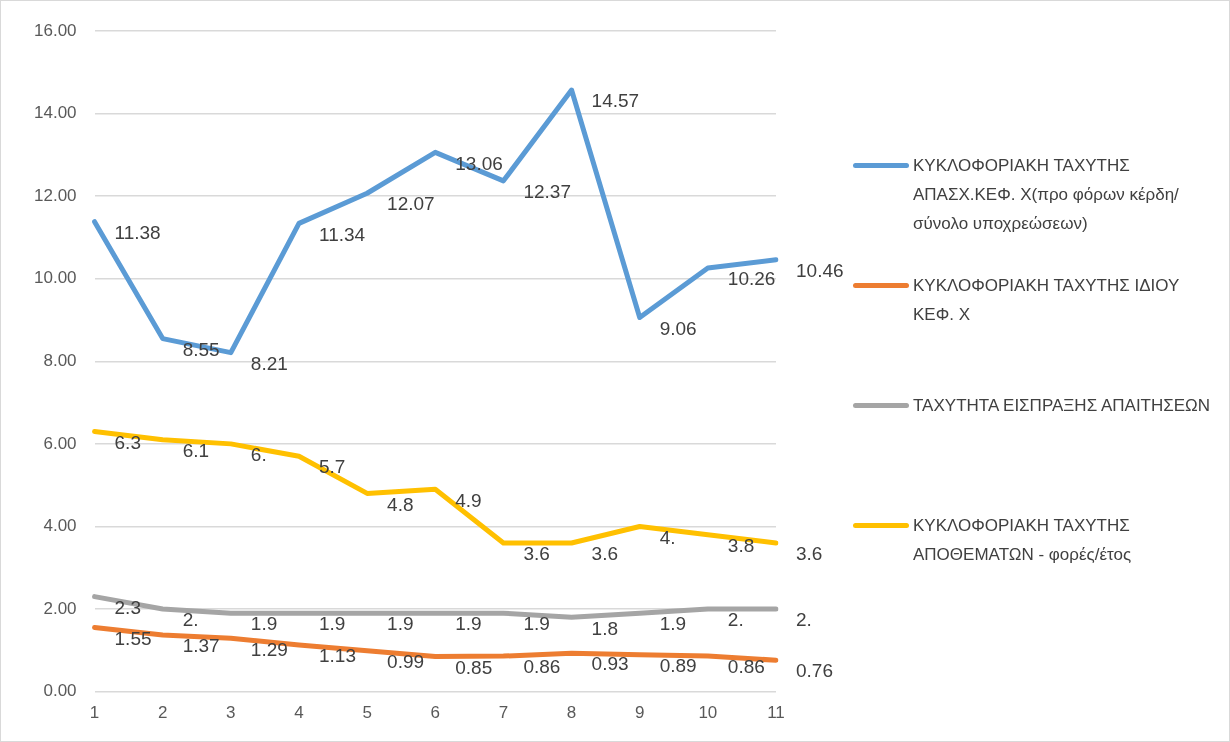 This screenshot has width=1230, height=742. I want to click on y-tick-label: 2.00, so click(60, 608).